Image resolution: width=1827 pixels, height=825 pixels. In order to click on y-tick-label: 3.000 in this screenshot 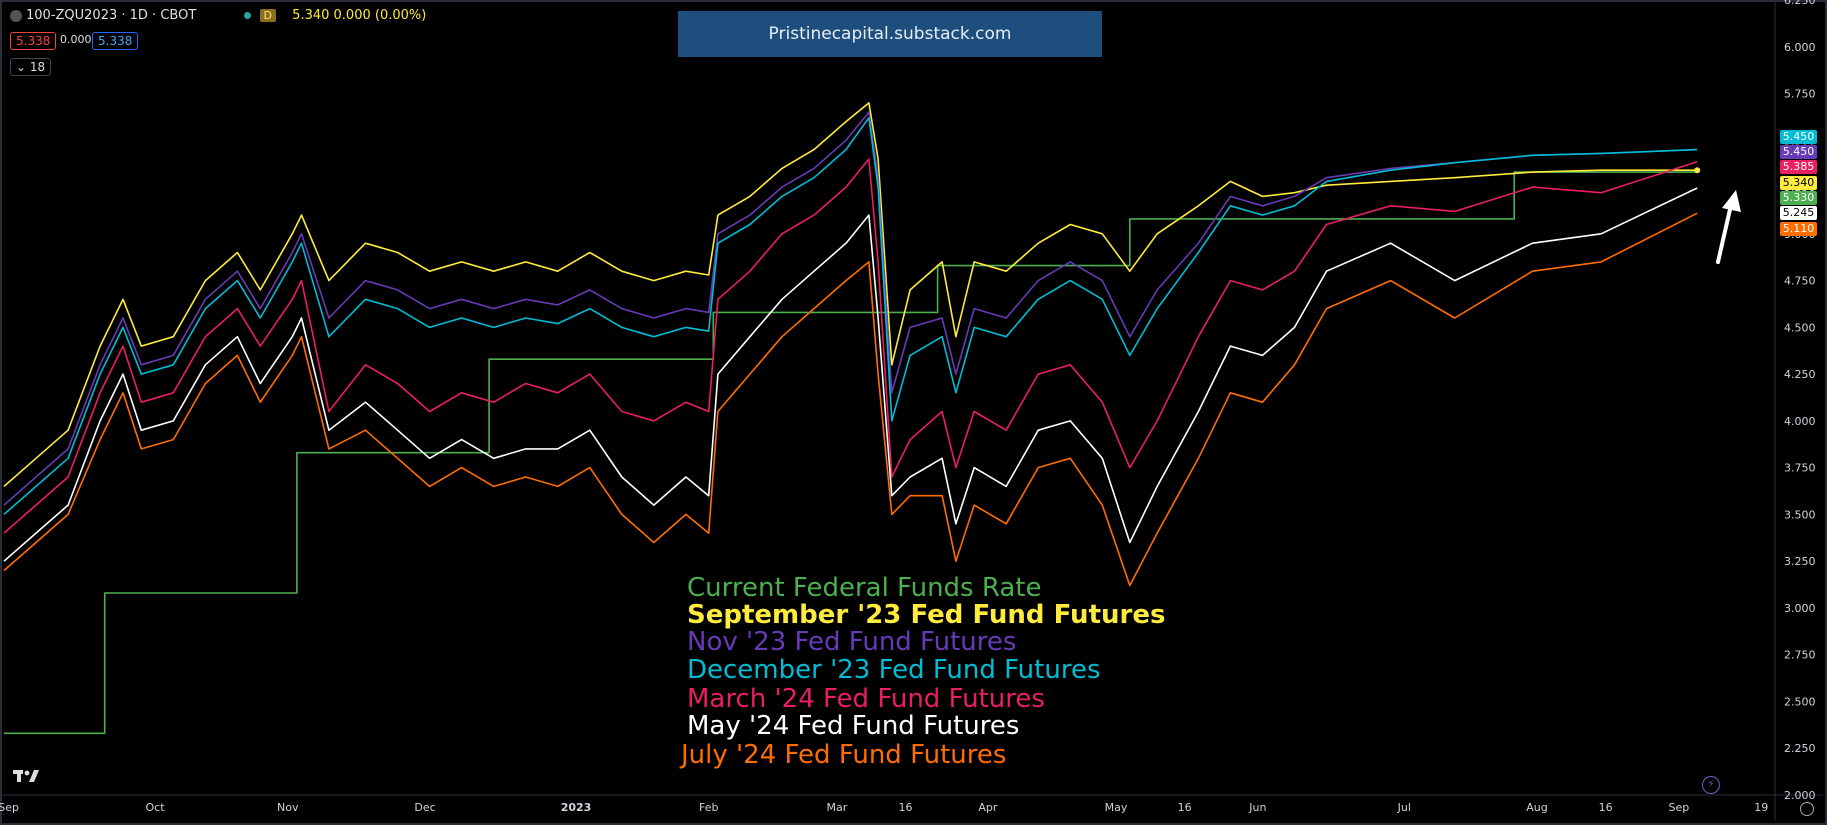, I will do `click(1800, 608)`.